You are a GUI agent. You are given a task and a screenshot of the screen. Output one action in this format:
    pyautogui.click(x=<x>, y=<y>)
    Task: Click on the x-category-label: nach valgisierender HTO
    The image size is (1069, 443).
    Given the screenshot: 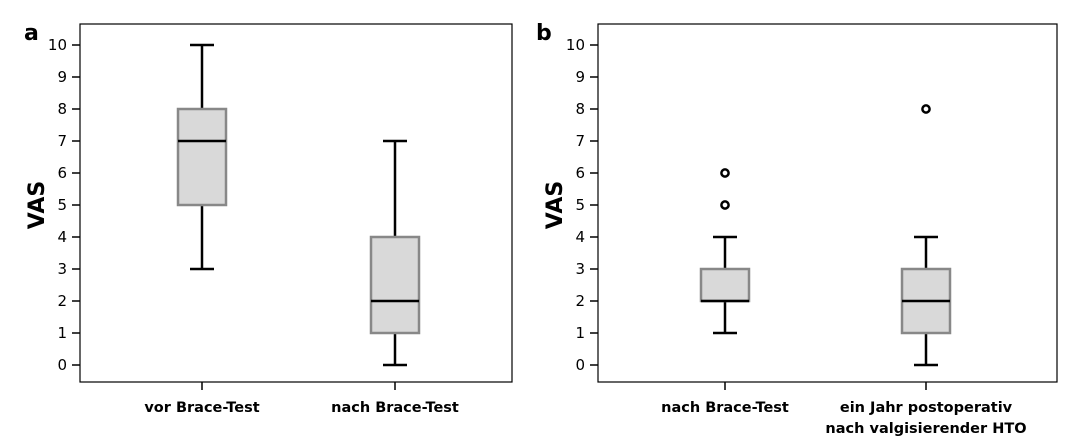 What is the action you would take?
    pyautogui.click(x=925, y=429)
    